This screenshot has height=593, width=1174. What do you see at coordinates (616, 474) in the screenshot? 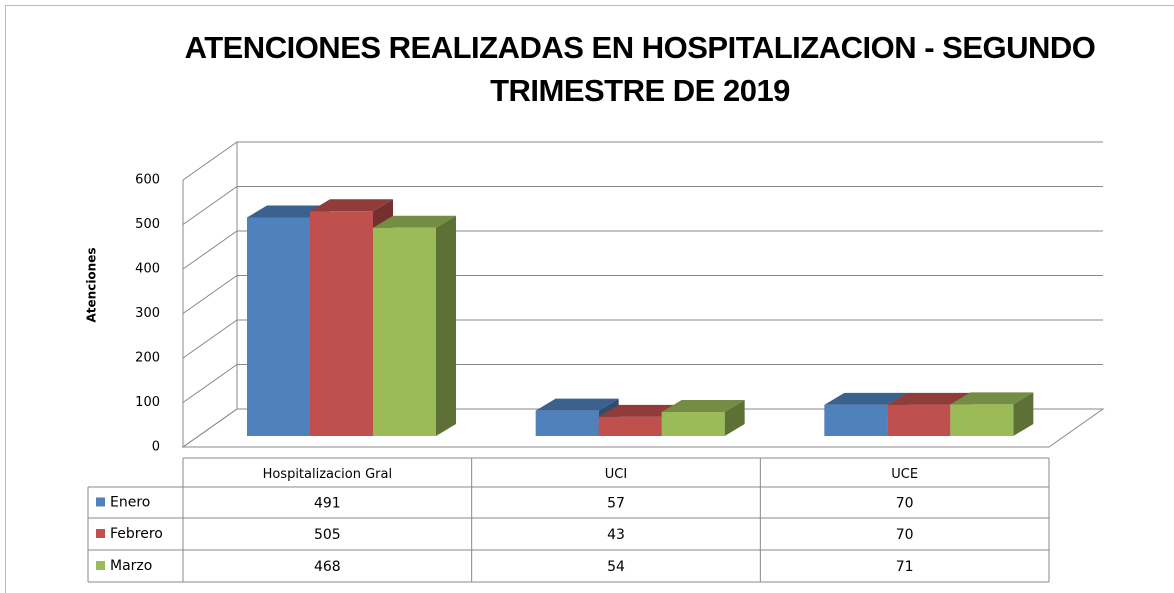
I see `x-tick-label: UCI` at bounding box center [616, 474].